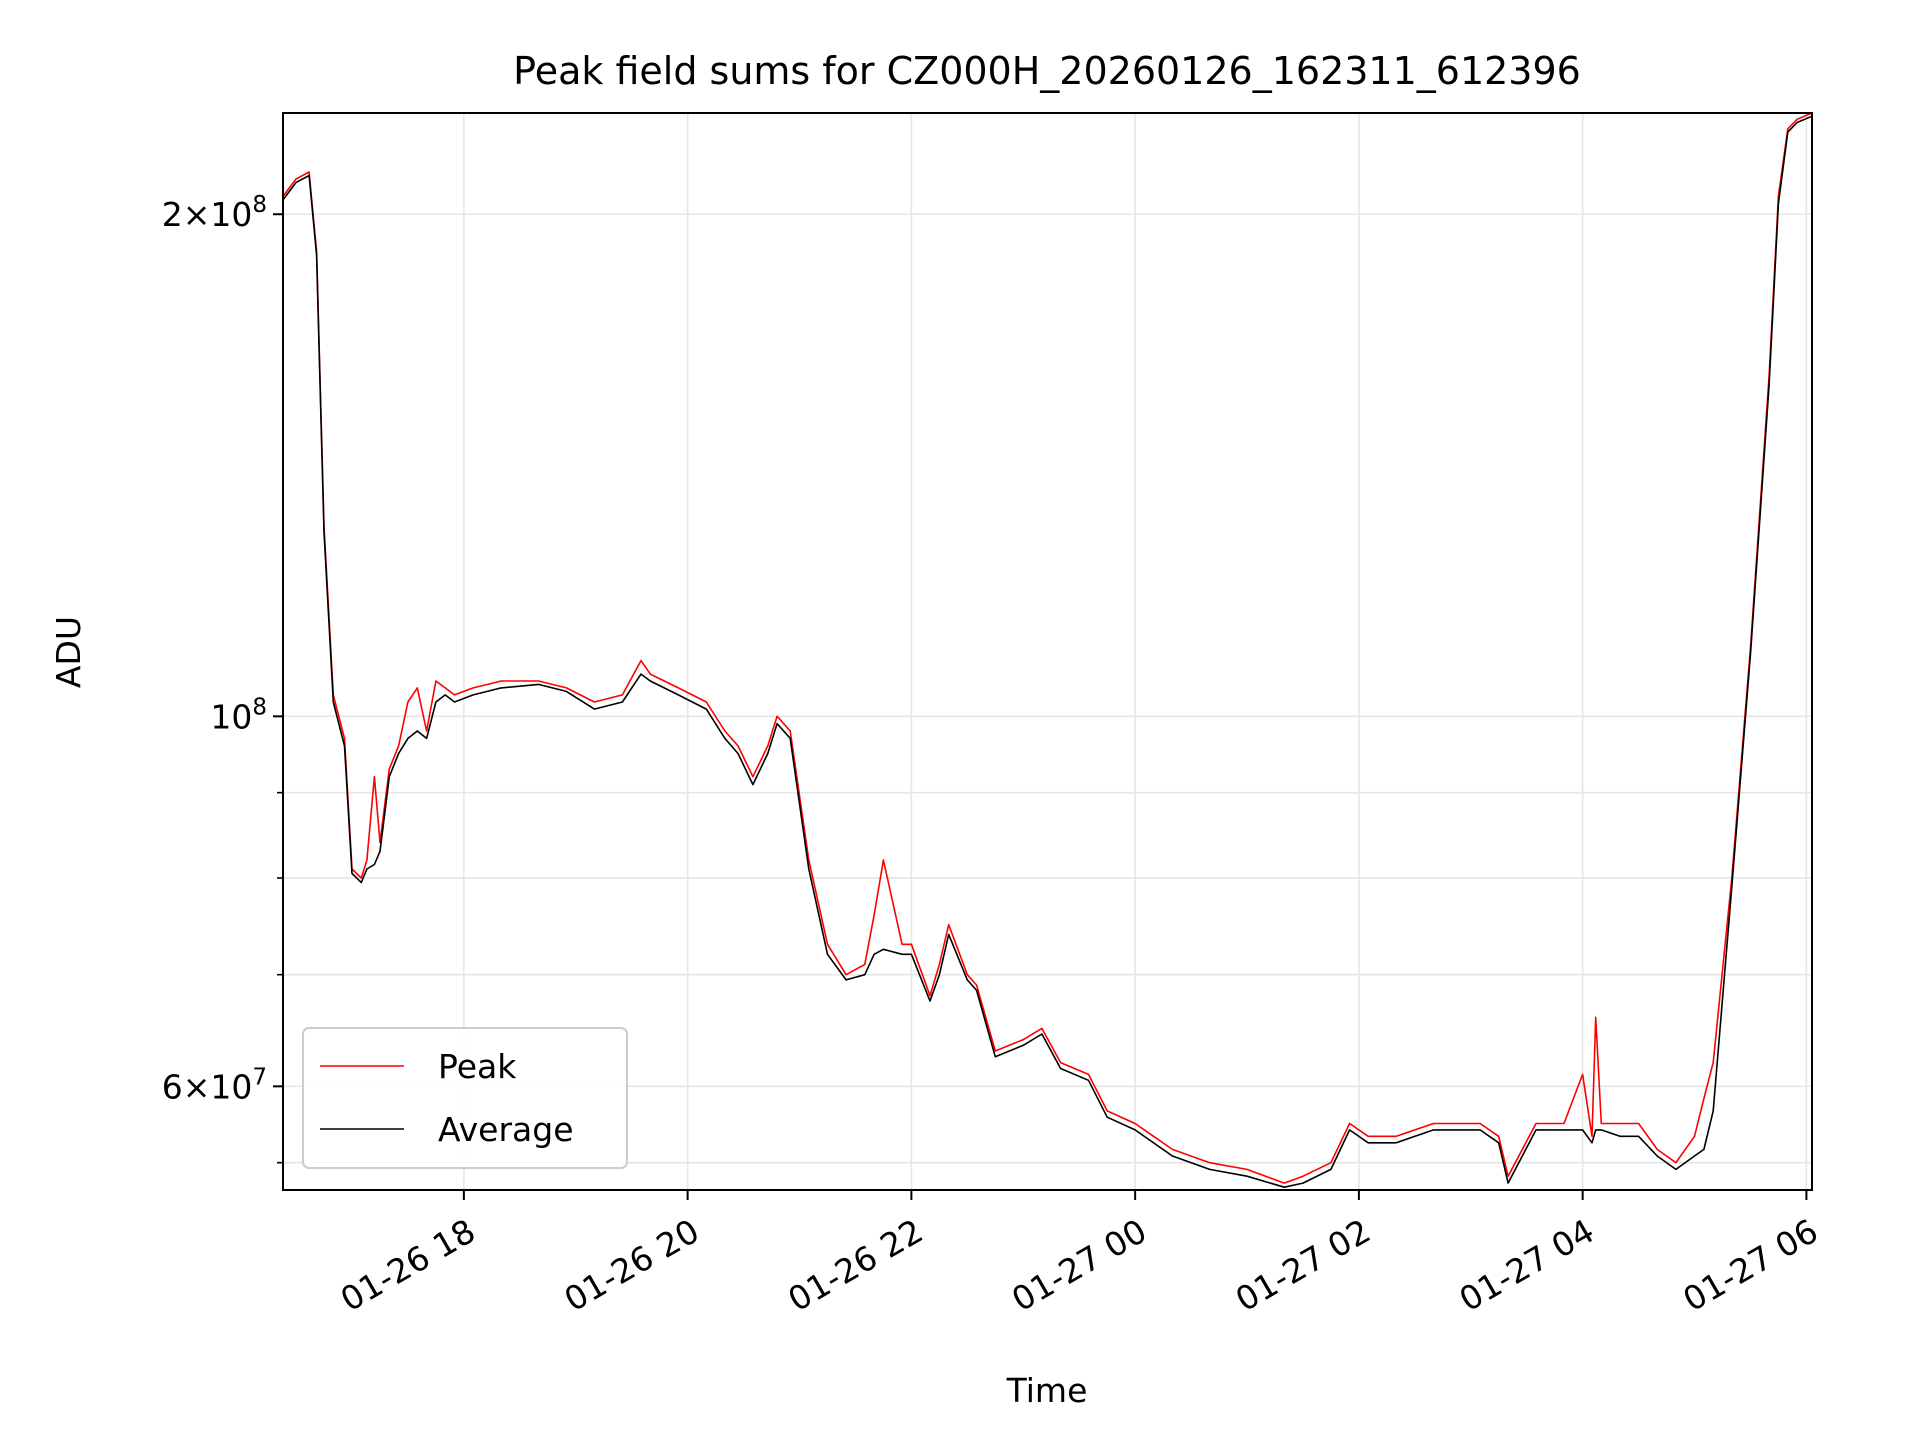  I want to click on y-tick-label: 6×107, so click(214, 1085).